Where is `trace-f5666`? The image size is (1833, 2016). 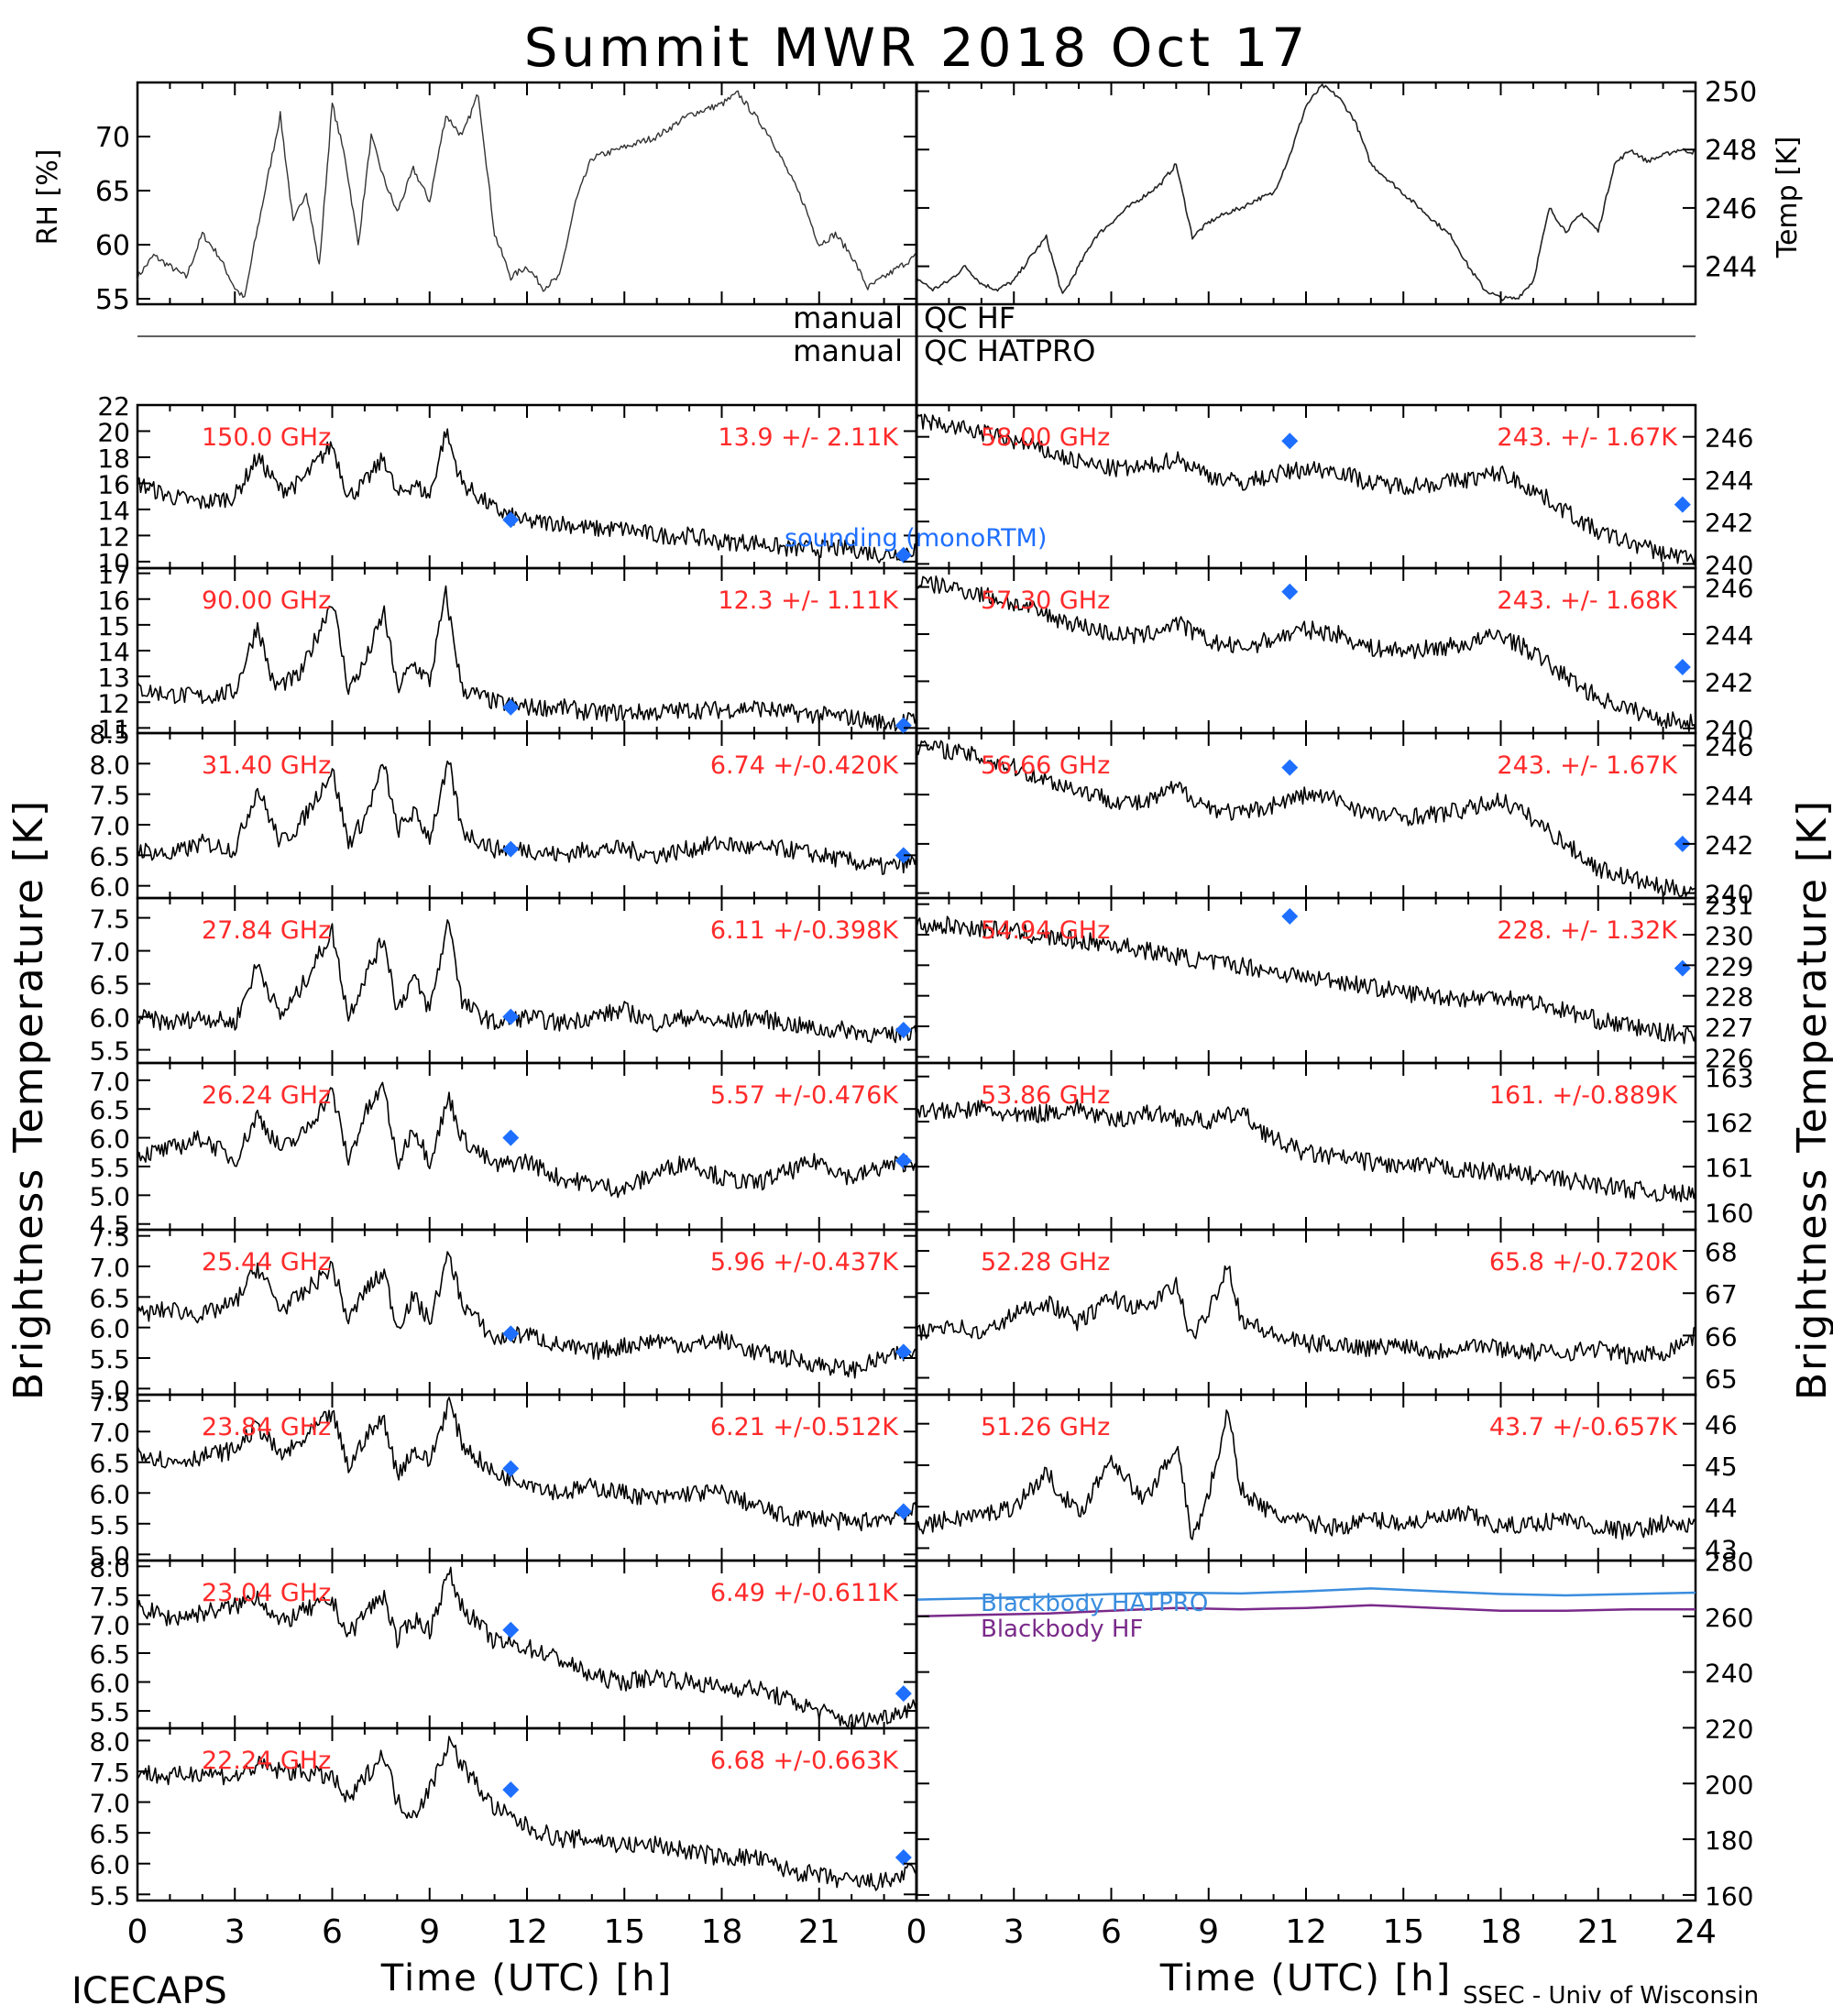
trace-f5666 is located at coordinates (1306, 818).